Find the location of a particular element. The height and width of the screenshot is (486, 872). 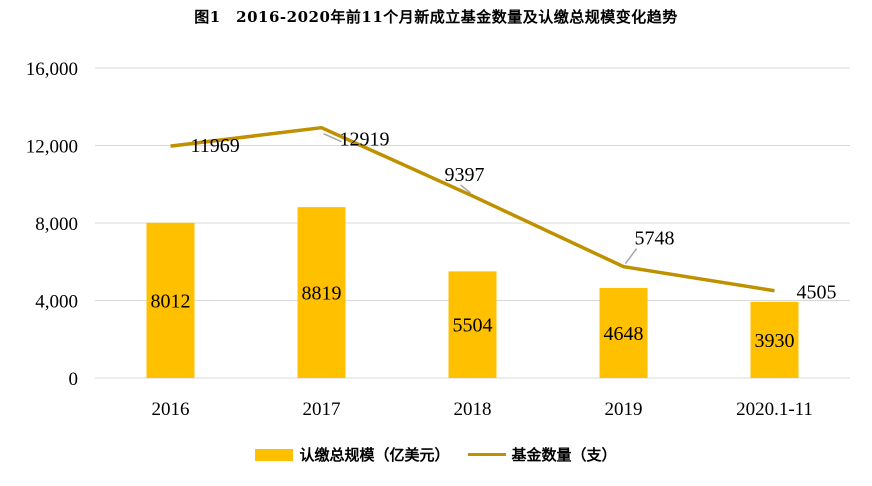

legend-swatch-bar is located at coordinates (274, 454).